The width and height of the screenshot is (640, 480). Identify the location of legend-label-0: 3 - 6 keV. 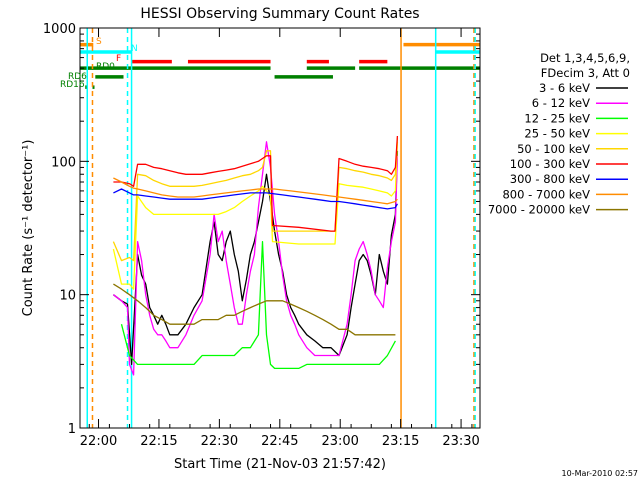
(564, 88).